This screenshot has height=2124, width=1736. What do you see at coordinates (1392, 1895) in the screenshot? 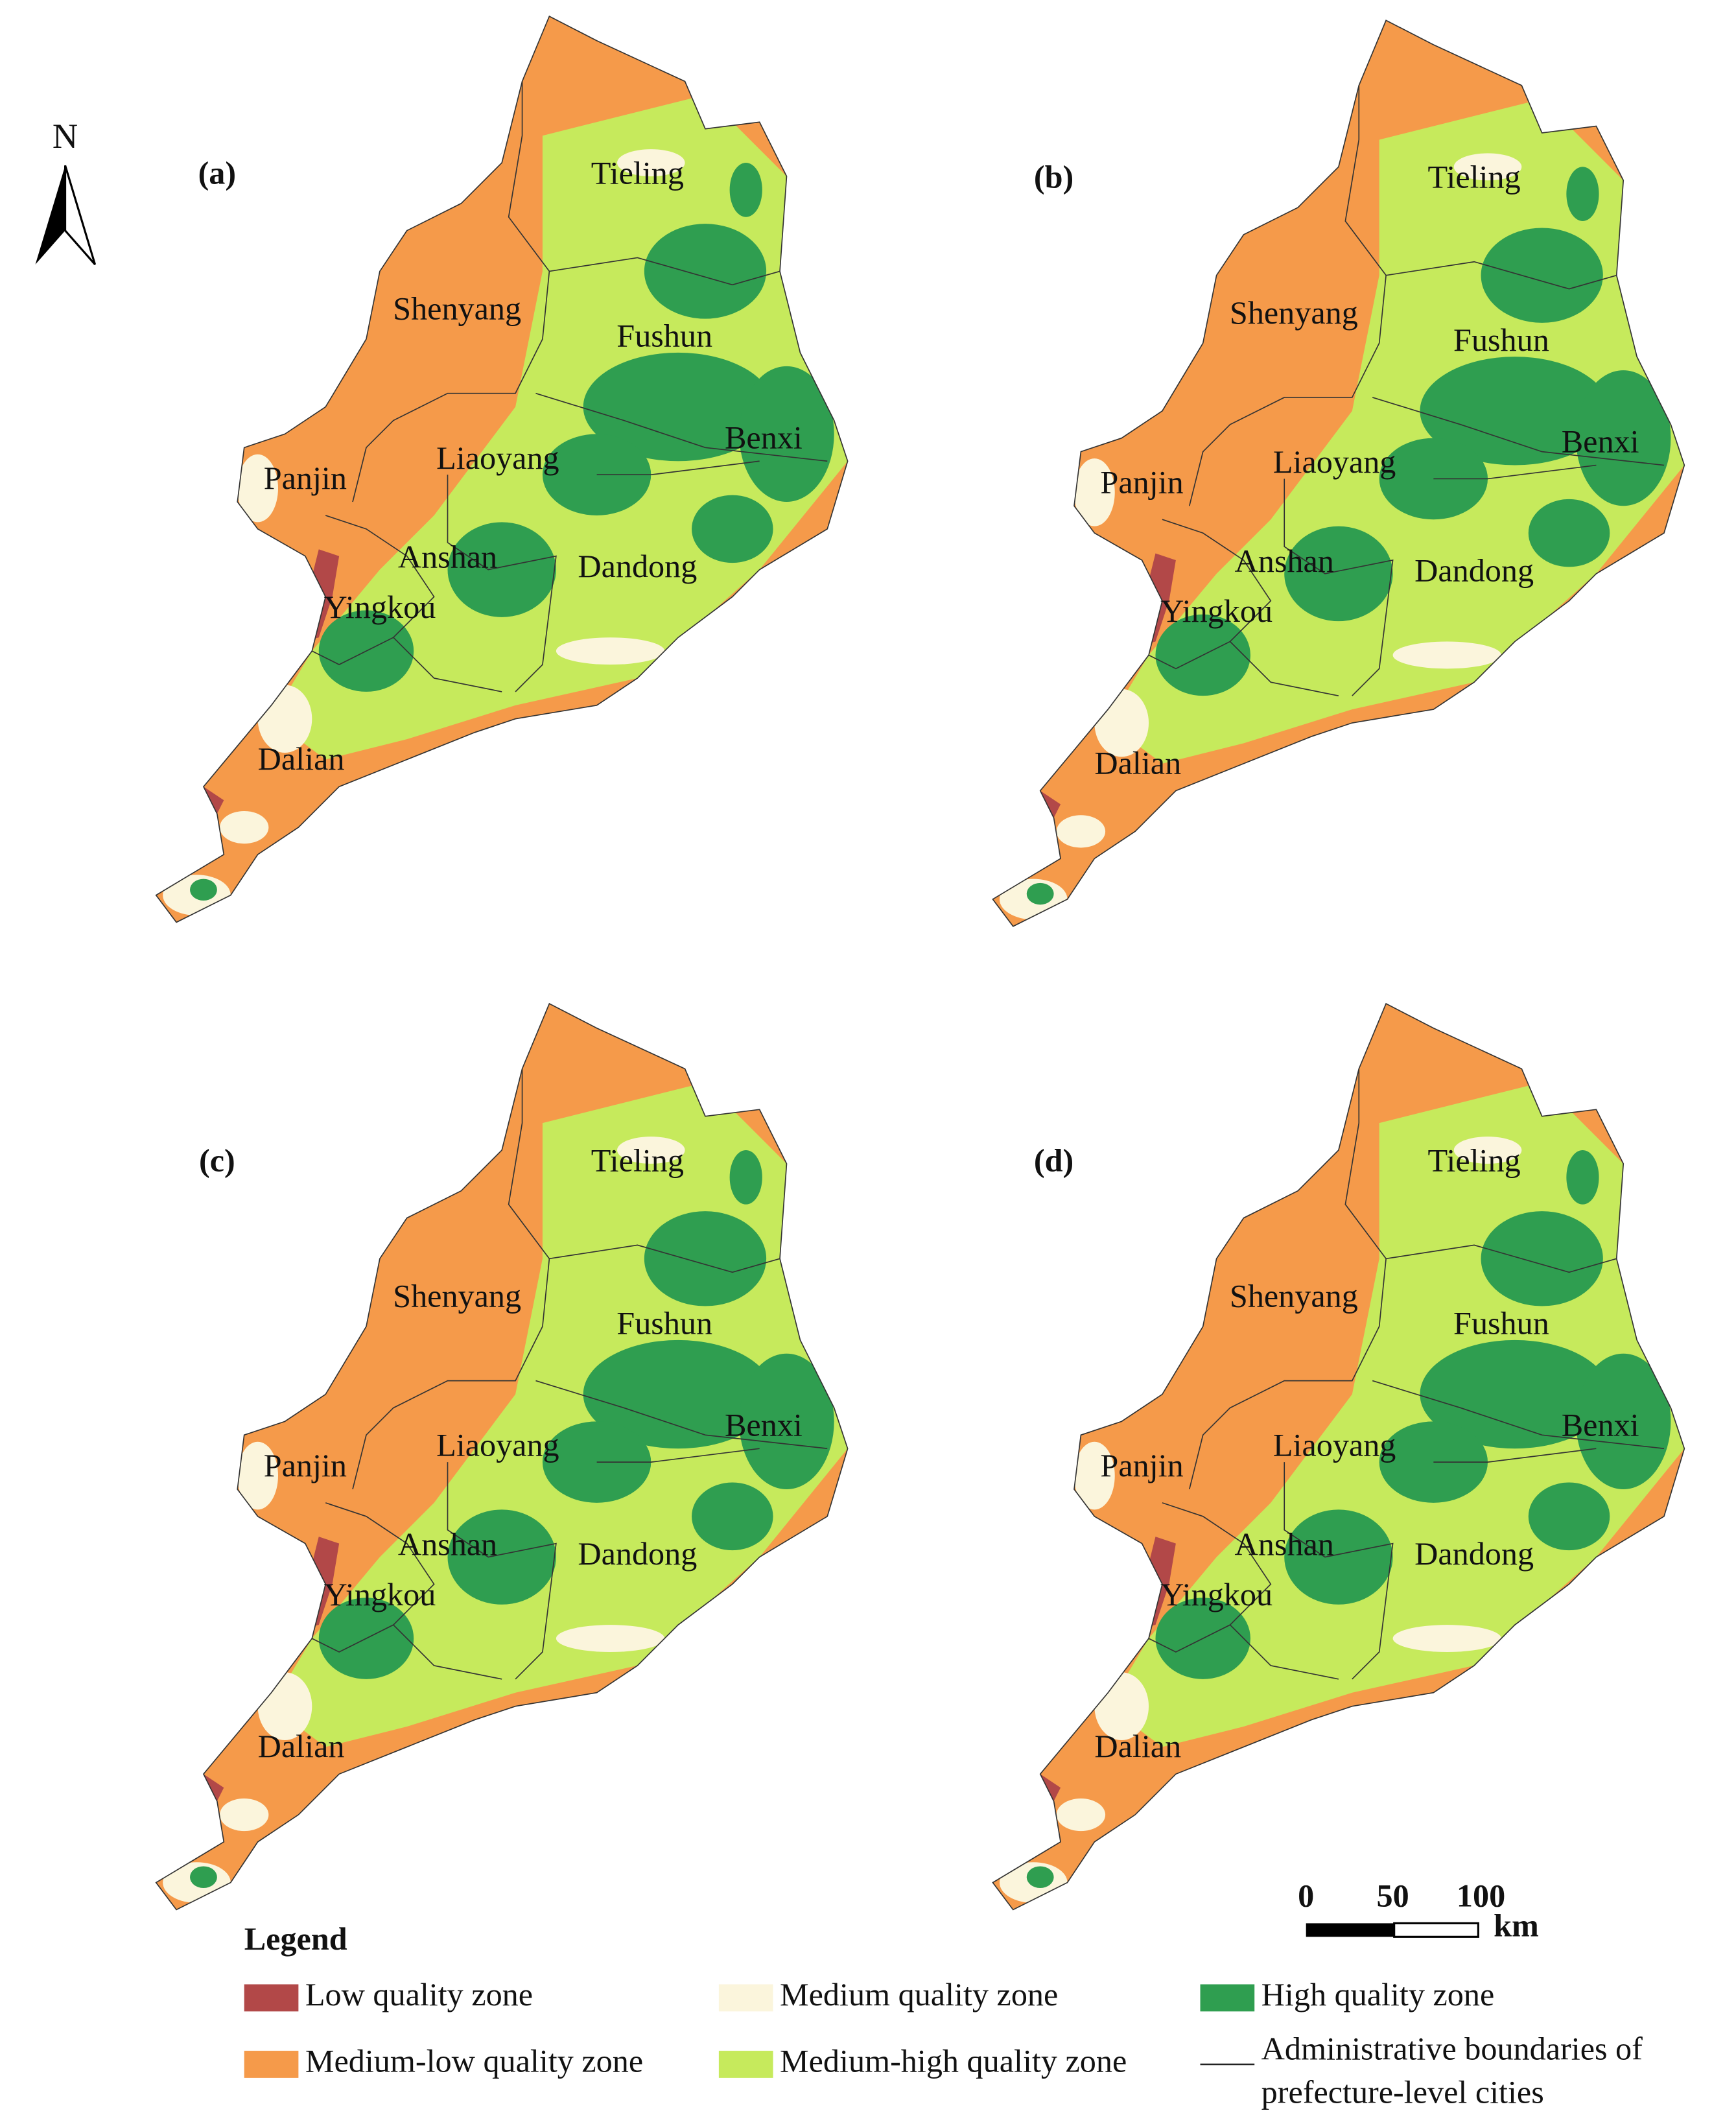
I see `scale-tick-label: 50` at bounding box center [1392, 1895].